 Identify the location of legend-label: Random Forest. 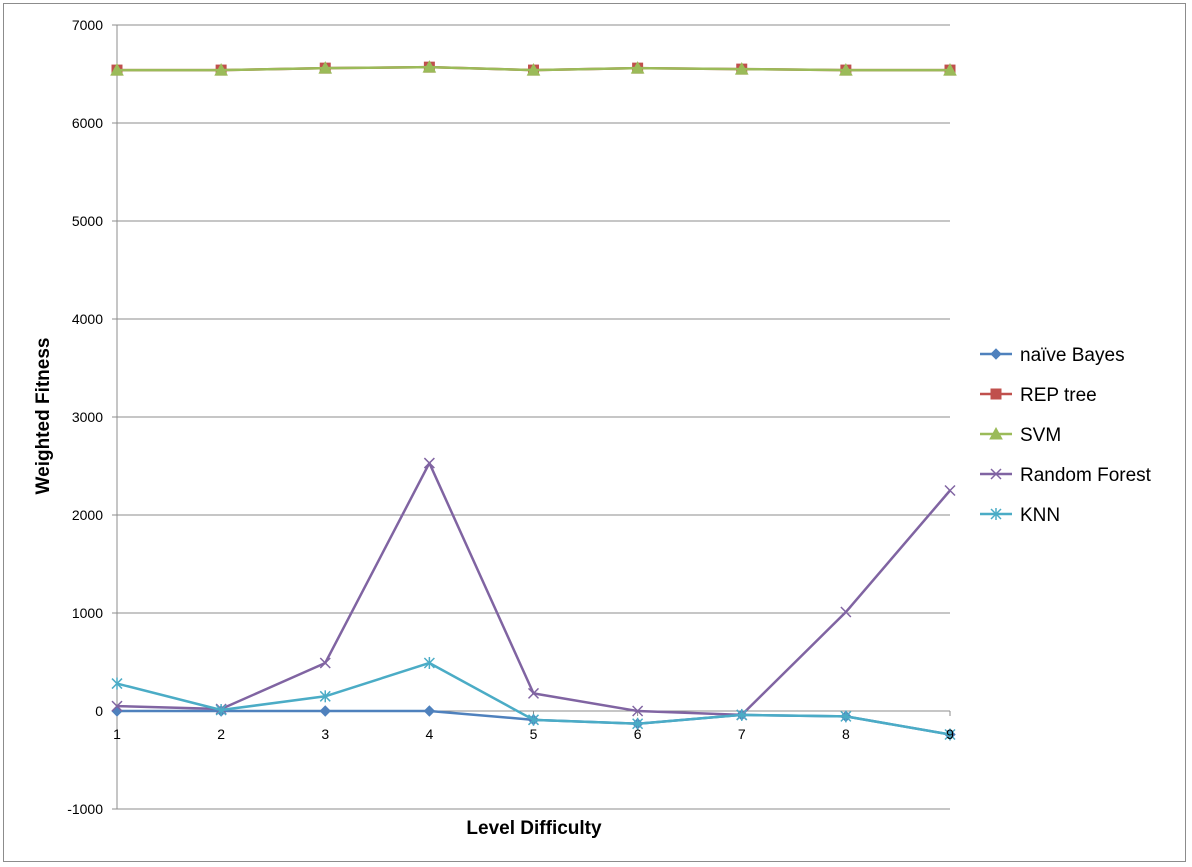
(1086, 475).